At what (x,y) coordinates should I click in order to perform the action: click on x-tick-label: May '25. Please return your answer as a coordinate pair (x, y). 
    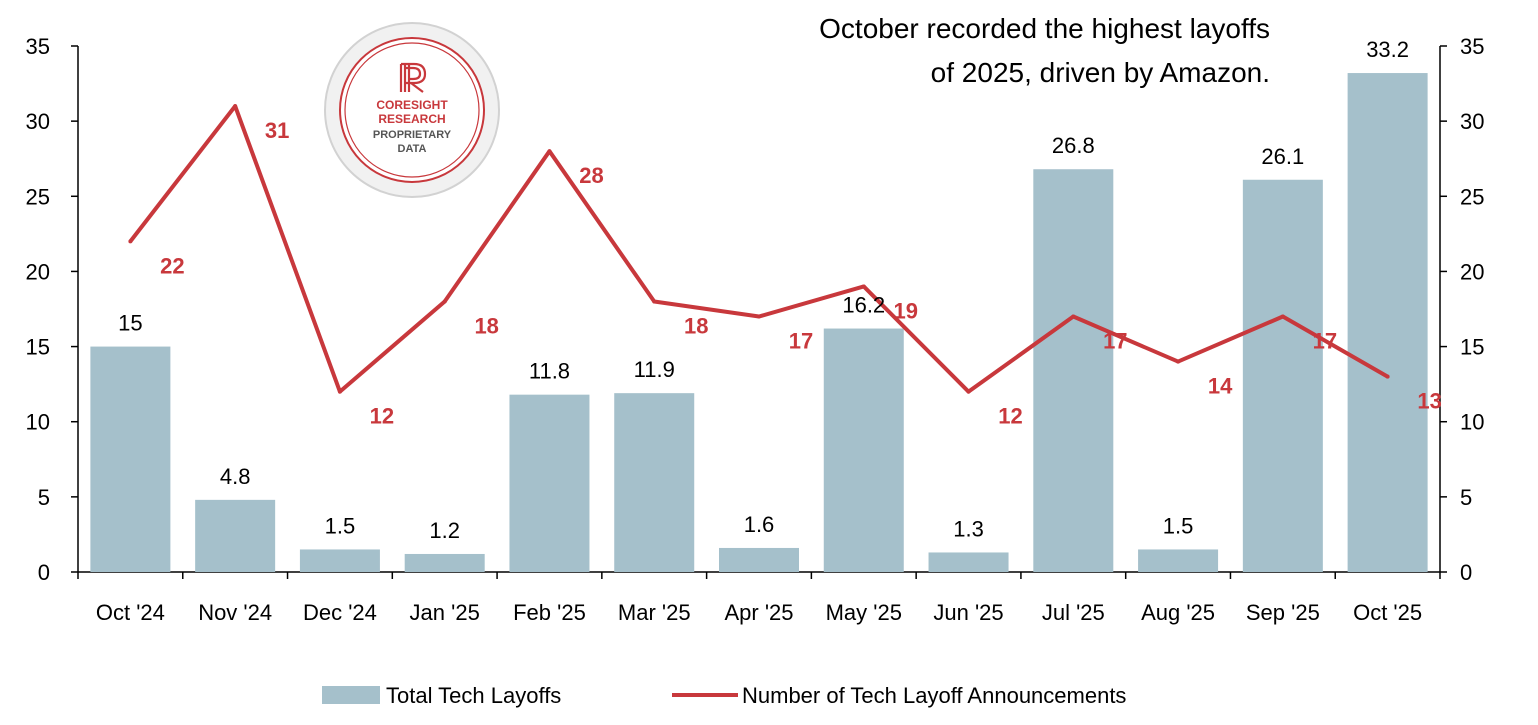
    Looking at the image, I should click on (864, 612).